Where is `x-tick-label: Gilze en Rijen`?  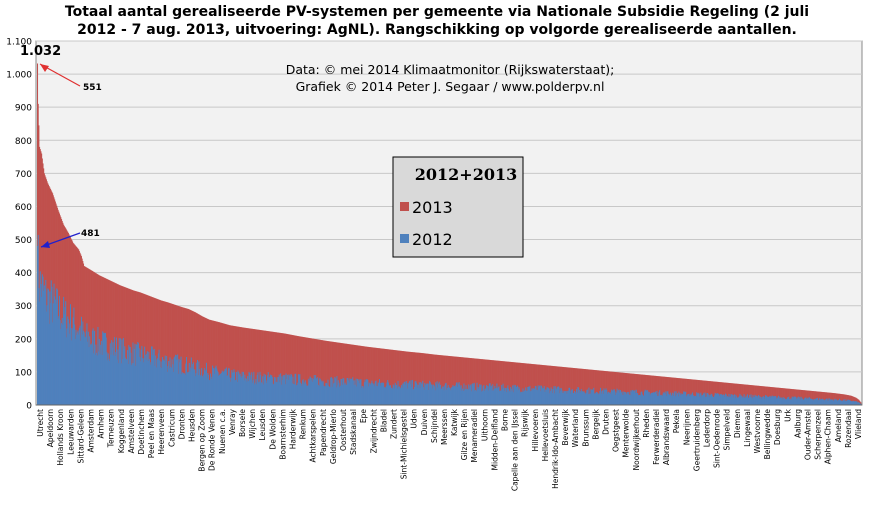
x-tick-label: Gilze en Rijen is located at coordinates (464, 435).